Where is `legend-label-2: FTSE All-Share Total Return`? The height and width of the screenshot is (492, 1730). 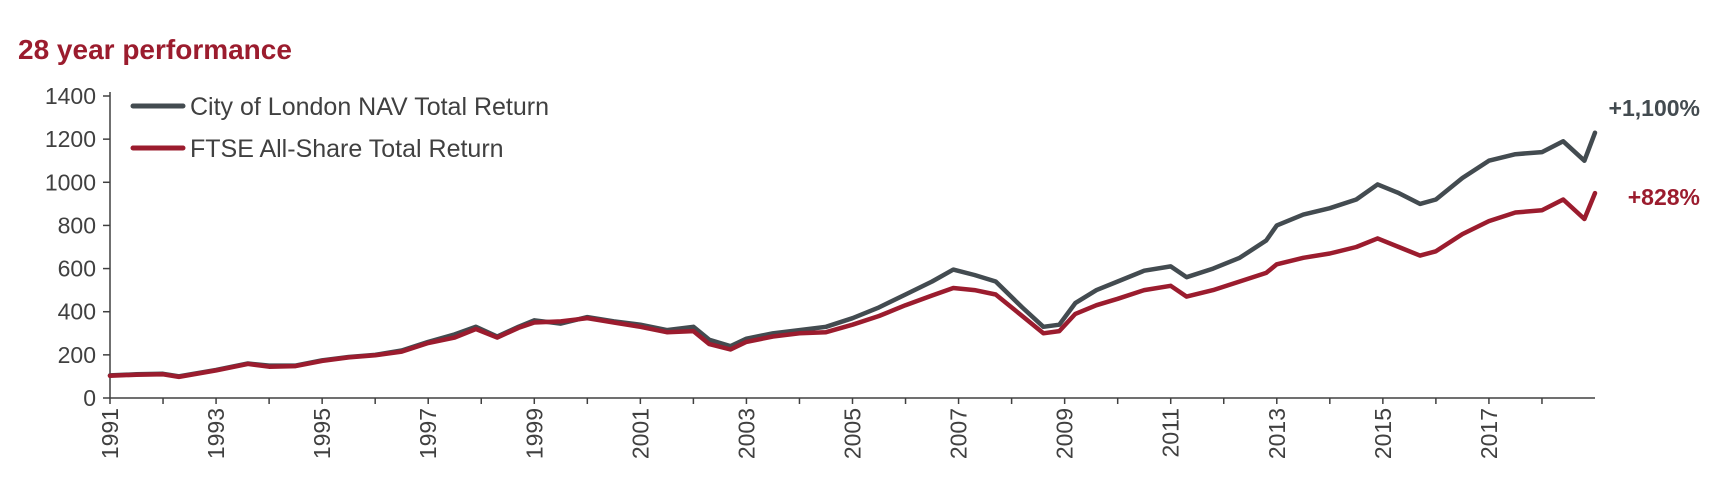
legend-label-2: FTSE All-Share Total Return is located at coordinates (347, 149).